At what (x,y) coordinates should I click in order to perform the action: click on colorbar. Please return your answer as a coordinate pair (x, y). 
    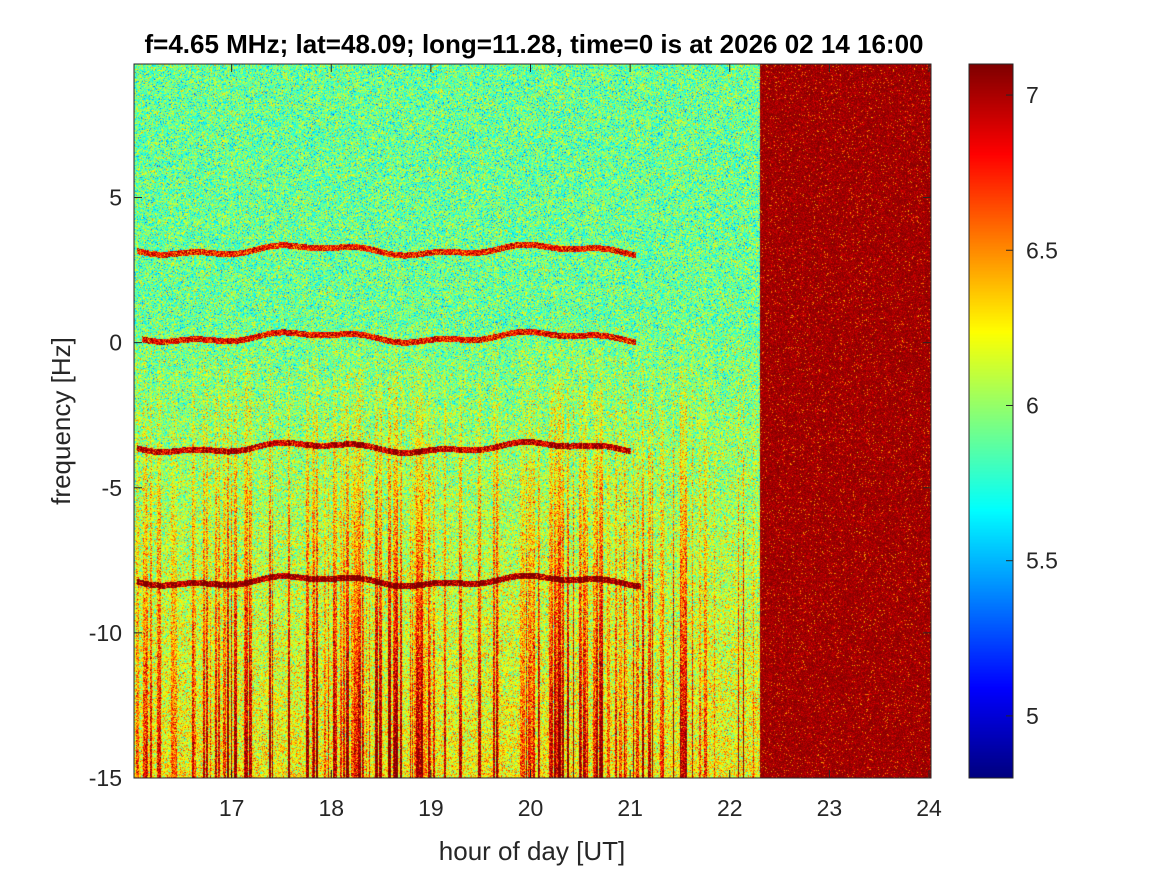
    Looking at the image, I should click on (991, 421).